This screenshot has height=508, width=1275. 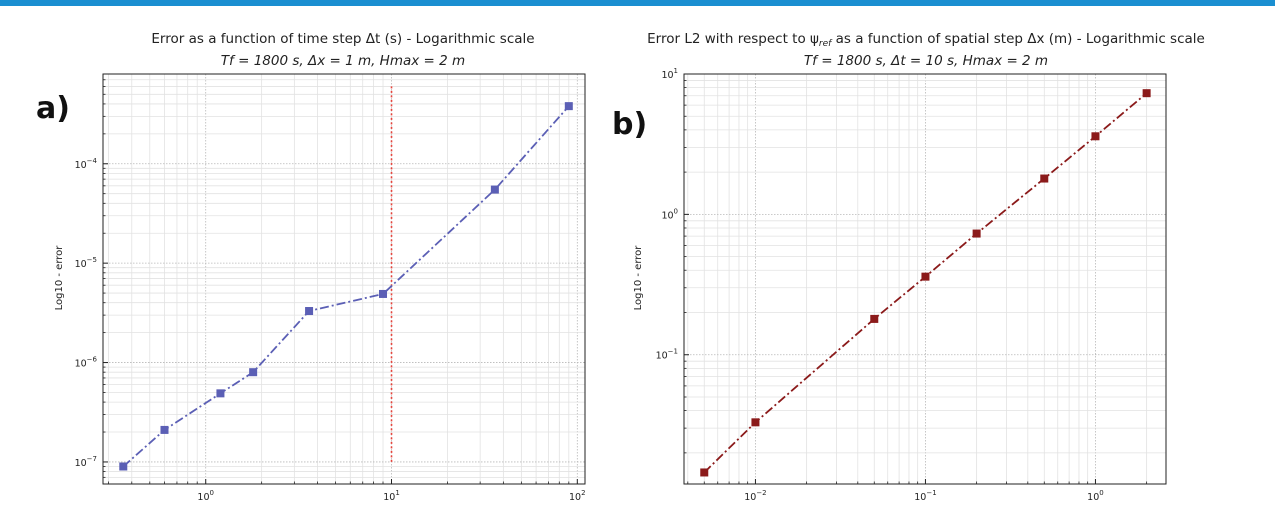 I want to click on y-tick-label: 10⁻¹, so click(x=667, y=355).